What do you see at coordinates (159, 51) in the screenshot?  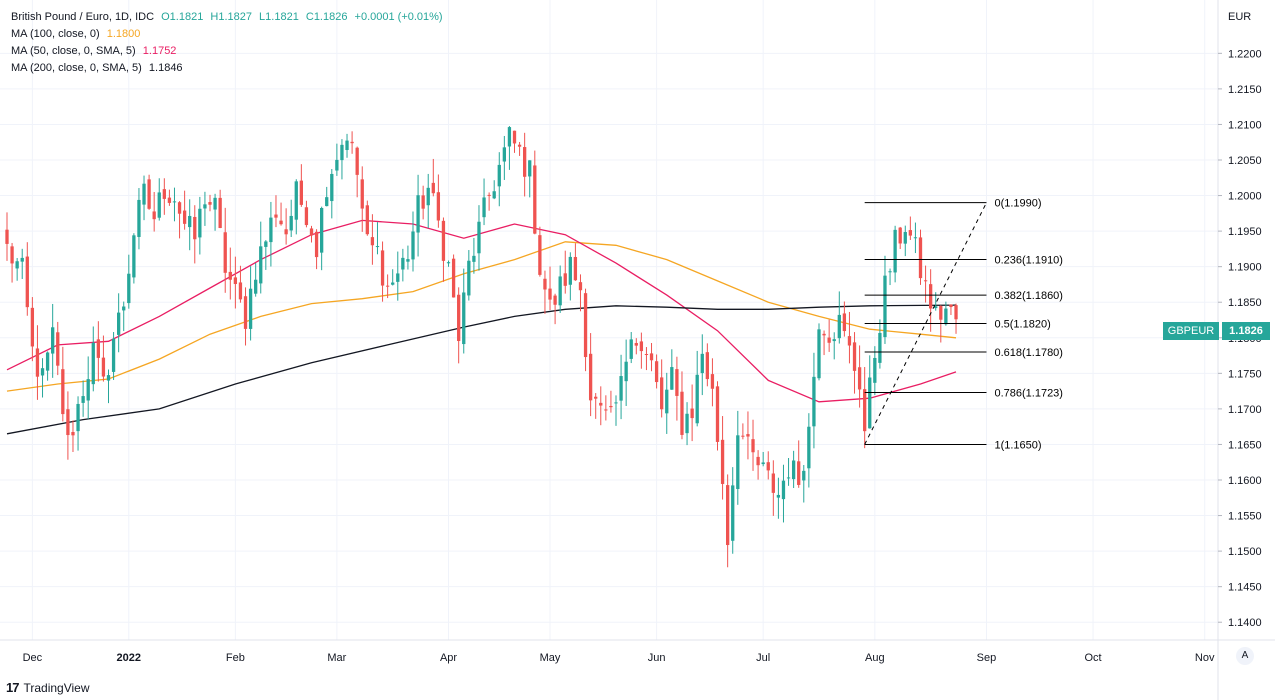 I see `ma50-value: 1.1752` at bounding box center [159, 51].